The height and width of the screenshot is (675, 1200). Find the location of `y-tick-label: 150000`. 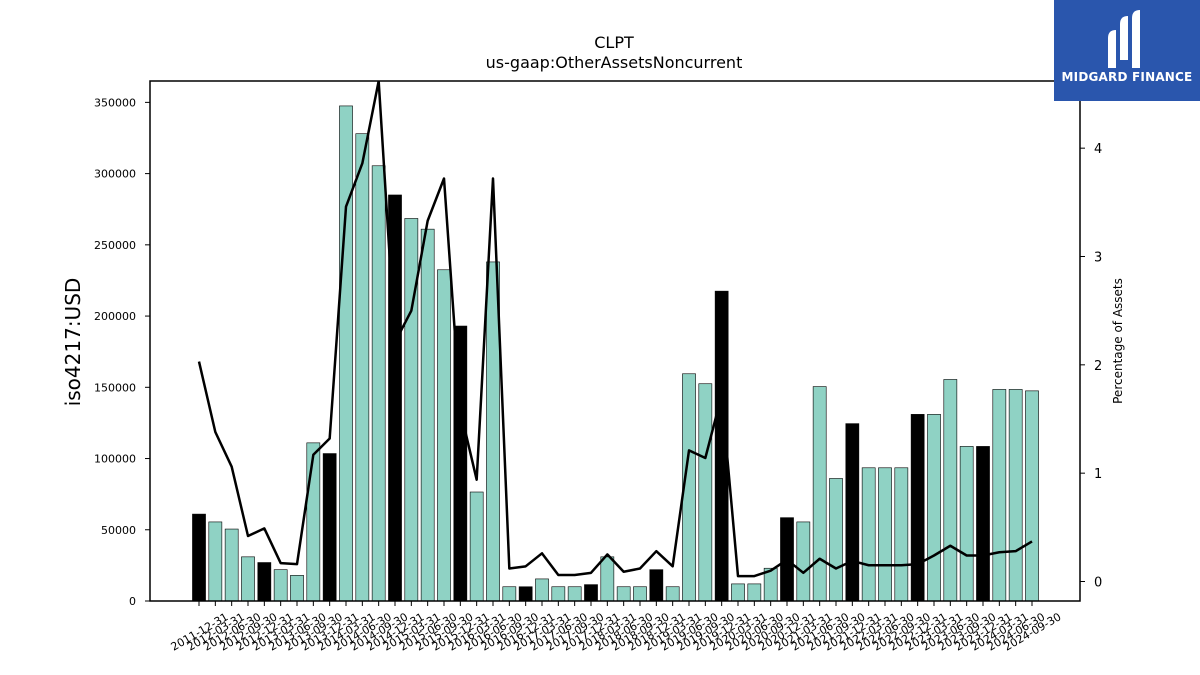

y-tick-label: 150000 is located at coordinates (115, 387).